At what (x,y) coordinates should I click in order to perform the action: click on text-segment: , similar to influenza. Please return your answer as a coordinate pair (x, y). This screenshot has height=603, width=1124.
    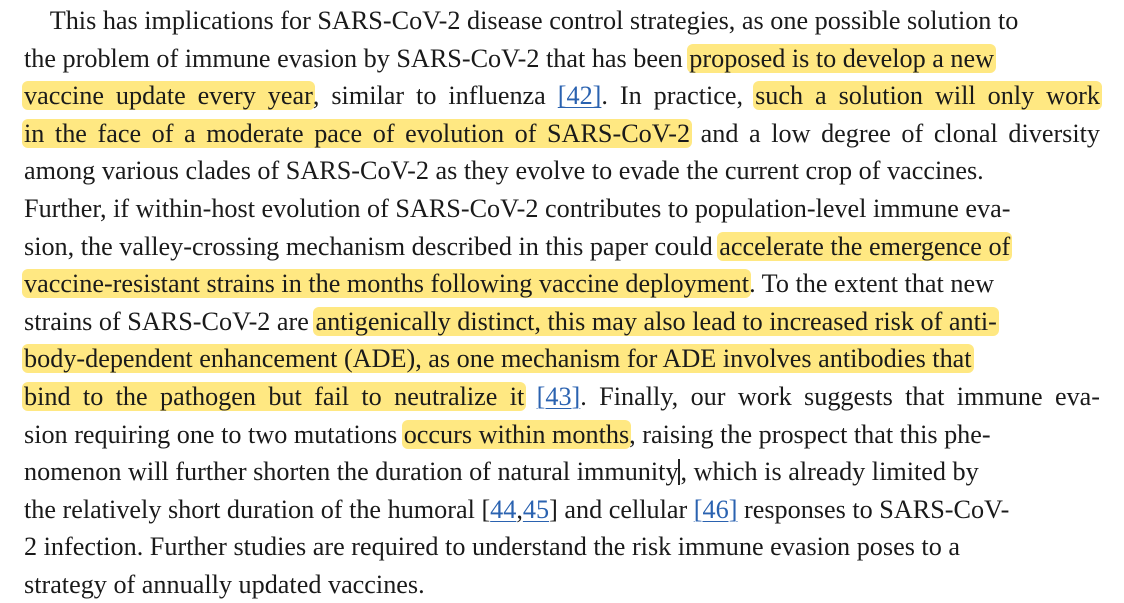
    Looking at the image, I should click on (435, 96).